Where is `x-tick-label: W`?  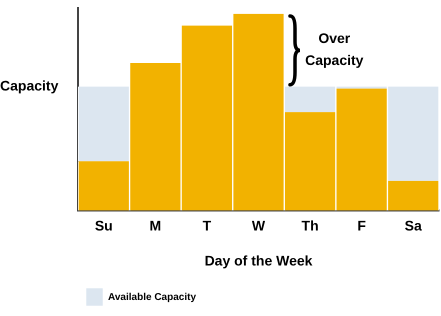
x-tick-label: W is located at coordinates (259, 226).